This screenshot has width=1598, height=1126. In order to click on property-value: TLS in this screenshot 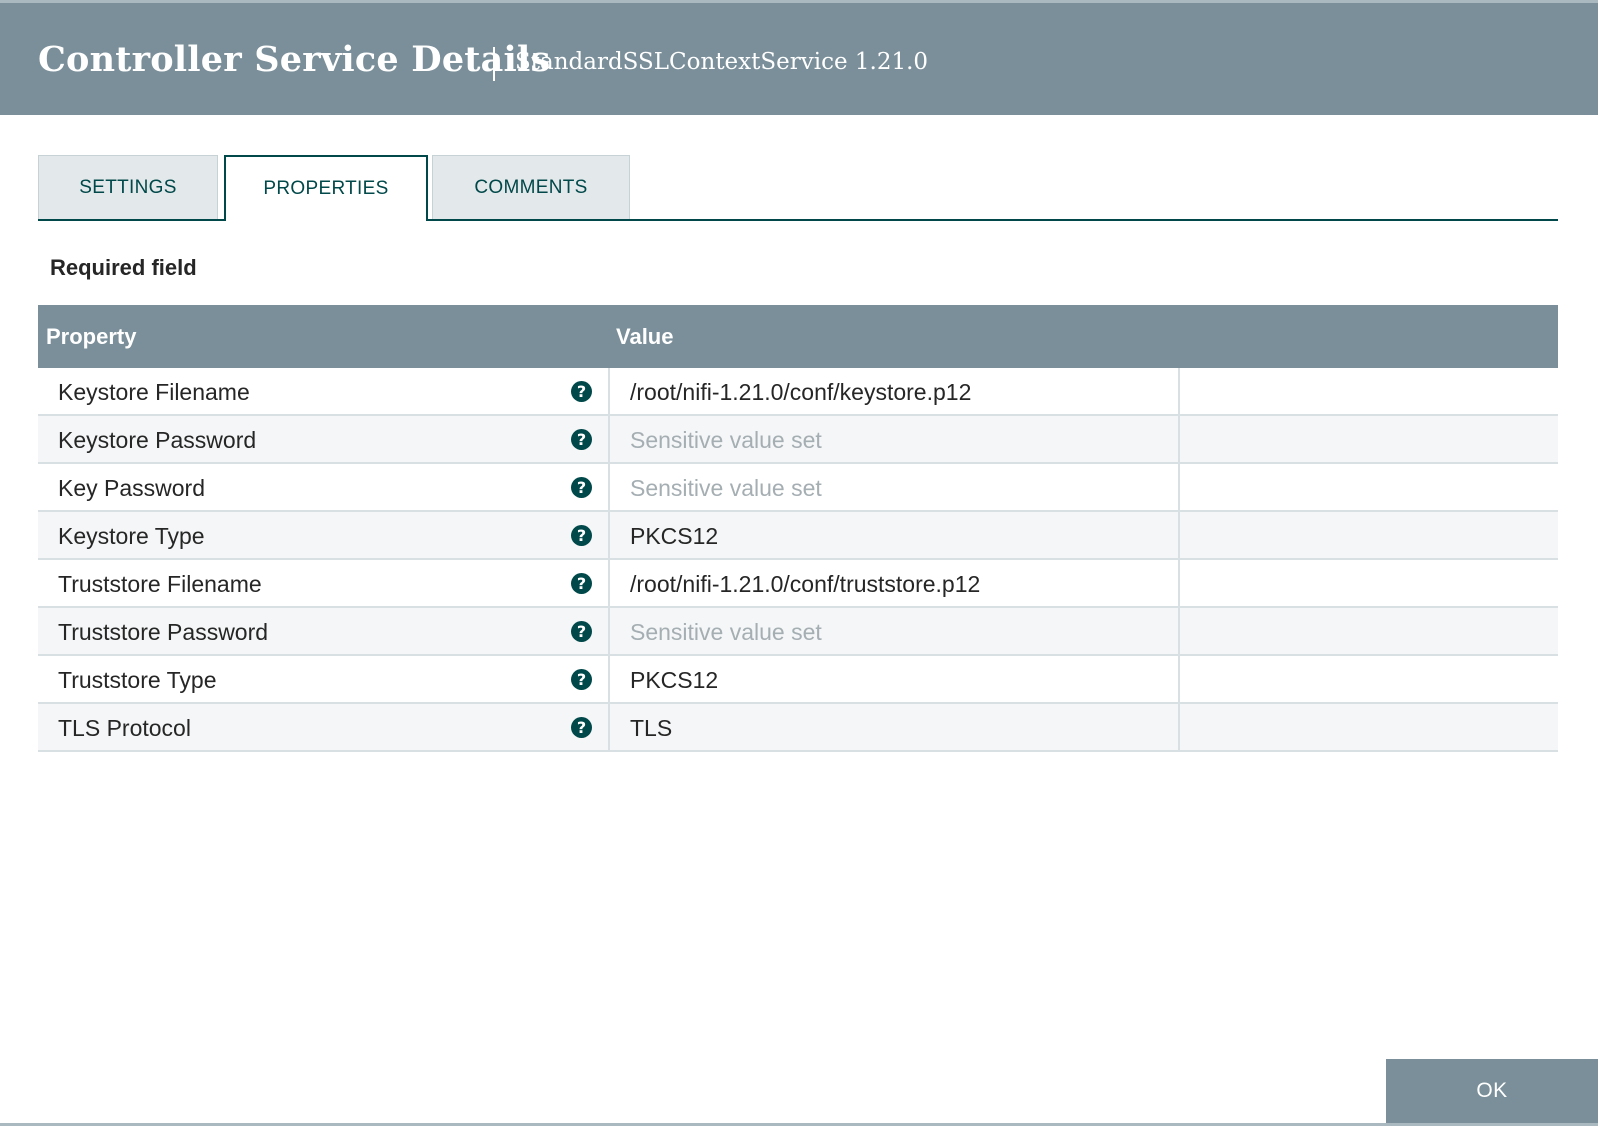, I will do `click(651, 728)`.